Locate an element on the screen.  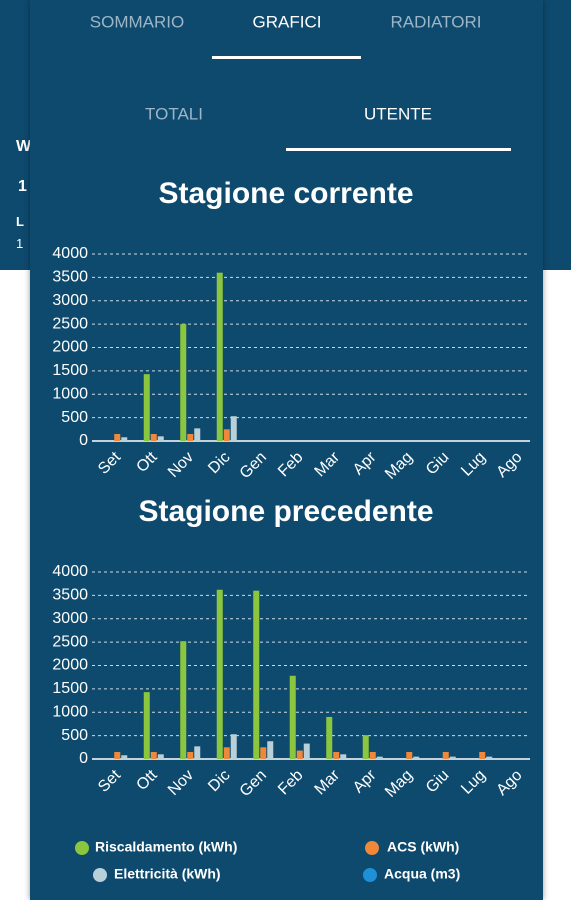
chart-title: Stagione corrente is located at coordinates (285, 193).